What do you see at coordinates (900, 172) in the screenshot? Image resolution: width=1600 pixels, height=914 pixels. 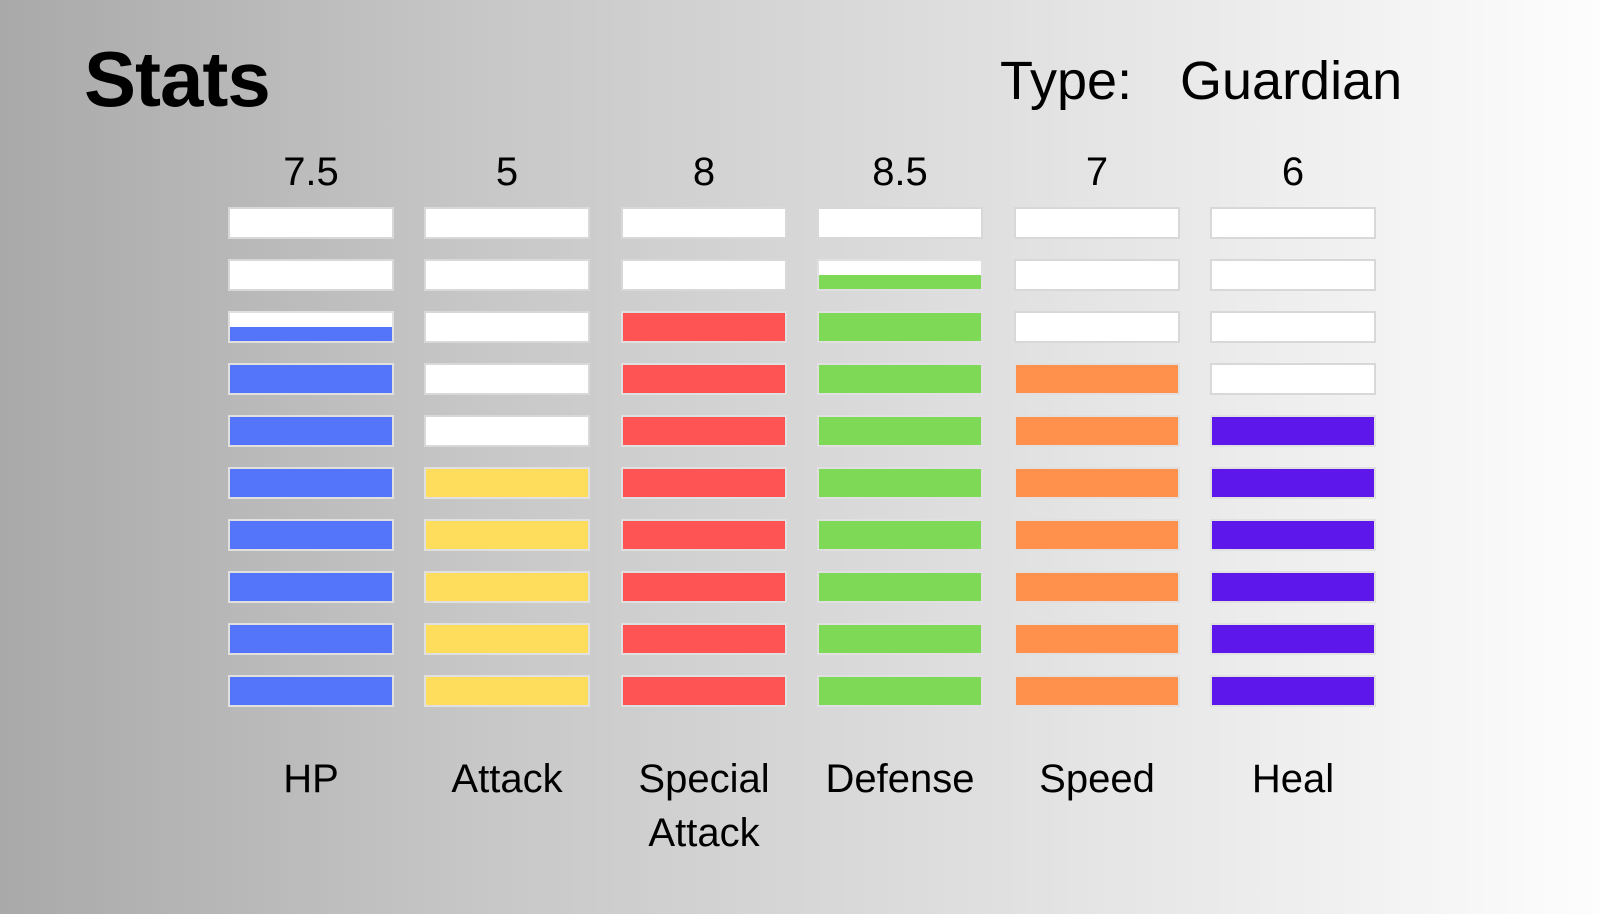 I see `stat-value-defense: 8.5` at bounding box center [900, 172].